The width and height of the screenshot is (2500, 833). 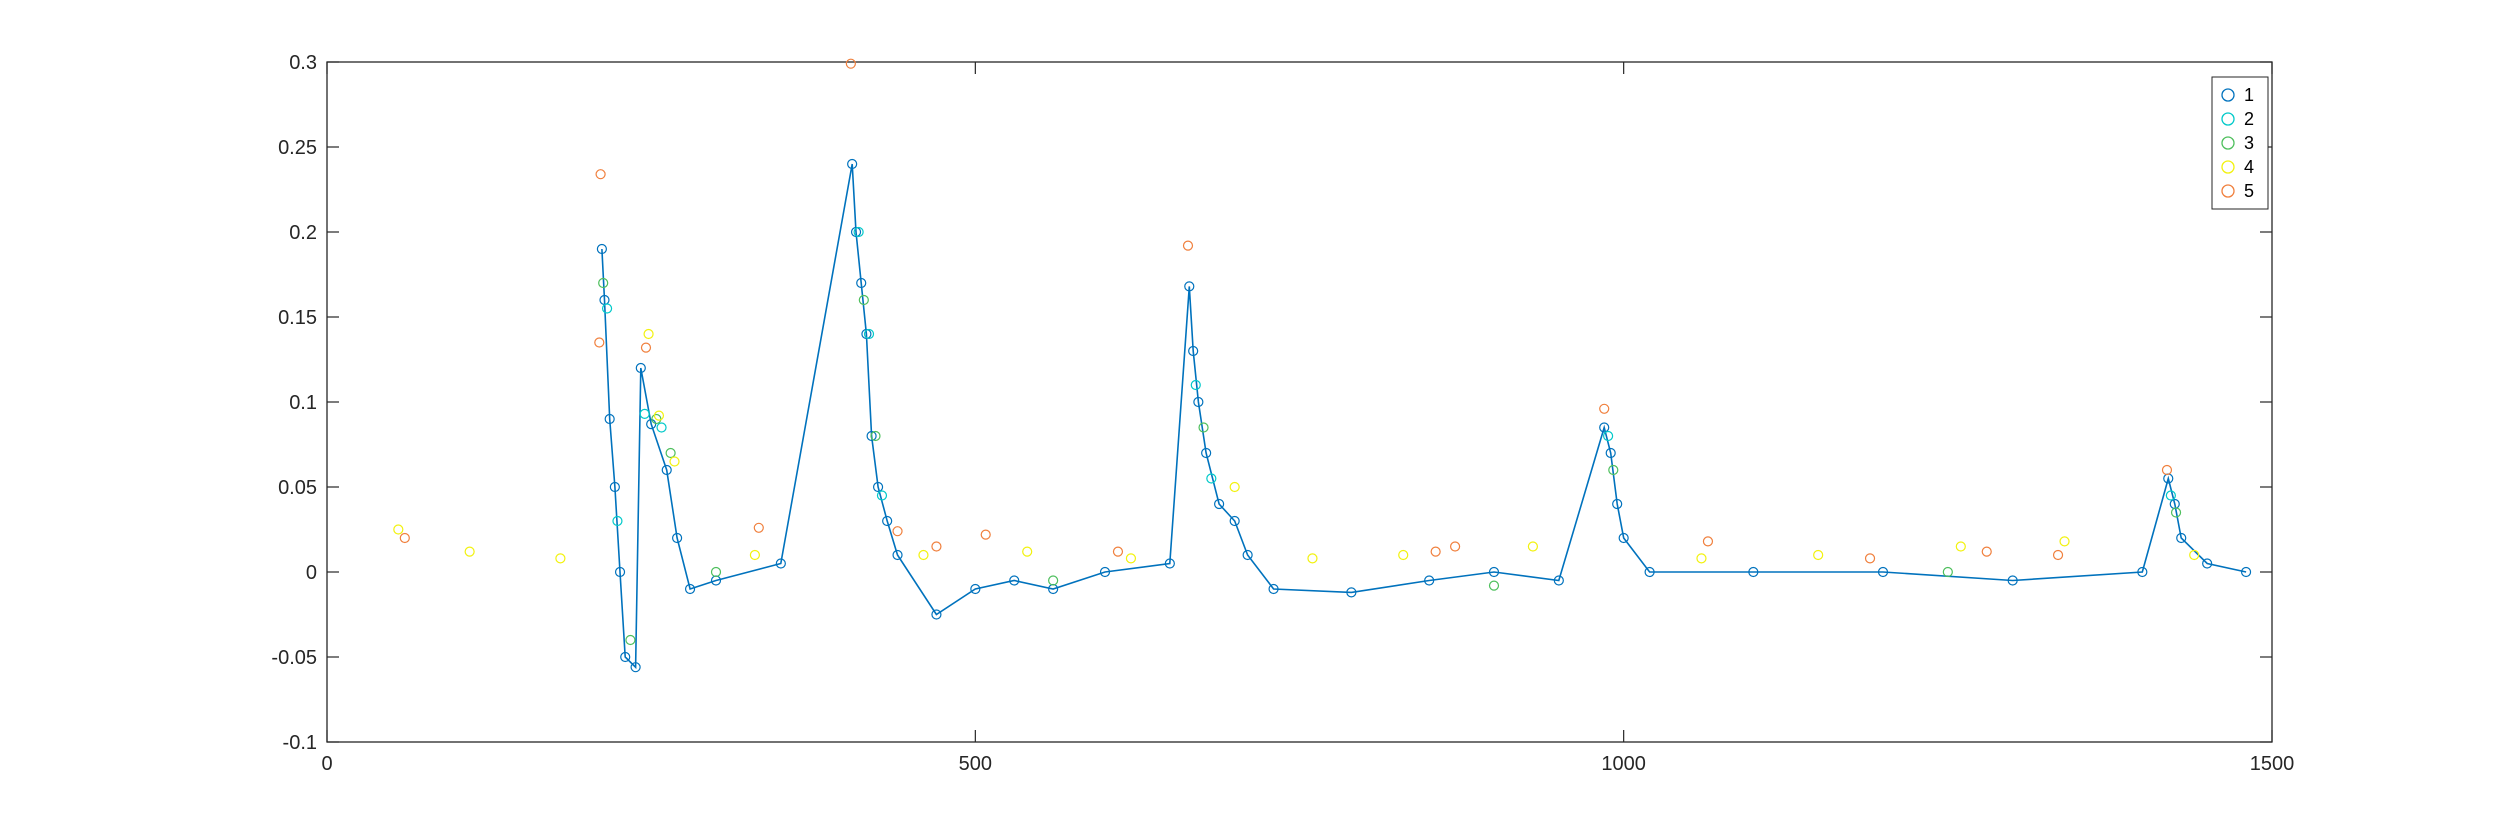 What do you see at coordinates (326, 764) in the screenshot?
I see `x-tick-label: 0` at bounding box center [326, 764].